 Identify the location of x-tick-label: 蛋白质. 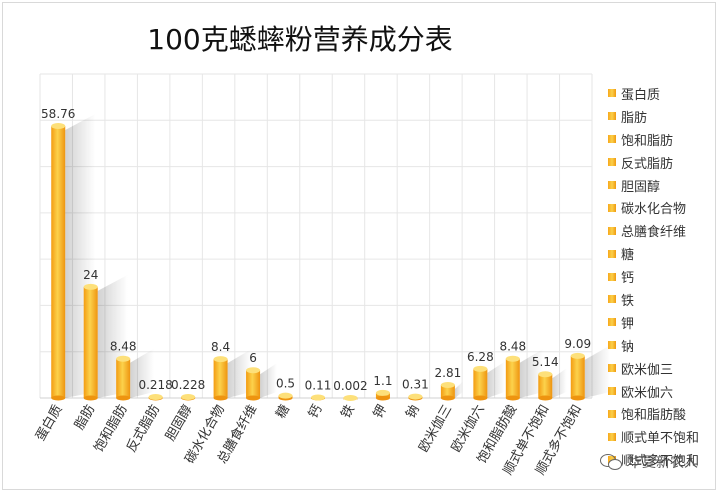
(48, 423).